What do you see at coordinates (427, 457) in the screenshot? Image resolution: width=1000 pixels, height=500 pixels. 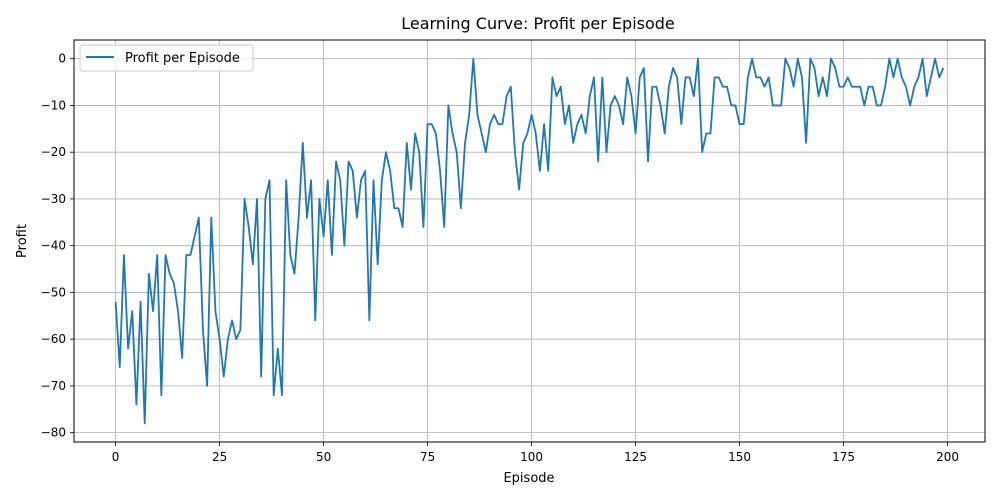 I see `x-tick-label: 75` at bounding box center [427, 457].